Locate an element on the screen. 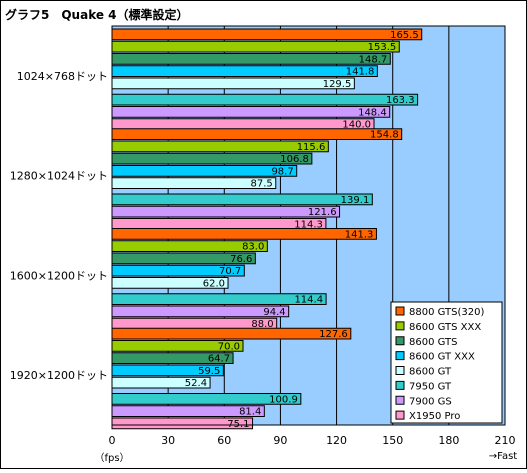 The width and height of the screenshot is (527, 473). bar-value-label: 70.7 is located at coordinates (230, 271).